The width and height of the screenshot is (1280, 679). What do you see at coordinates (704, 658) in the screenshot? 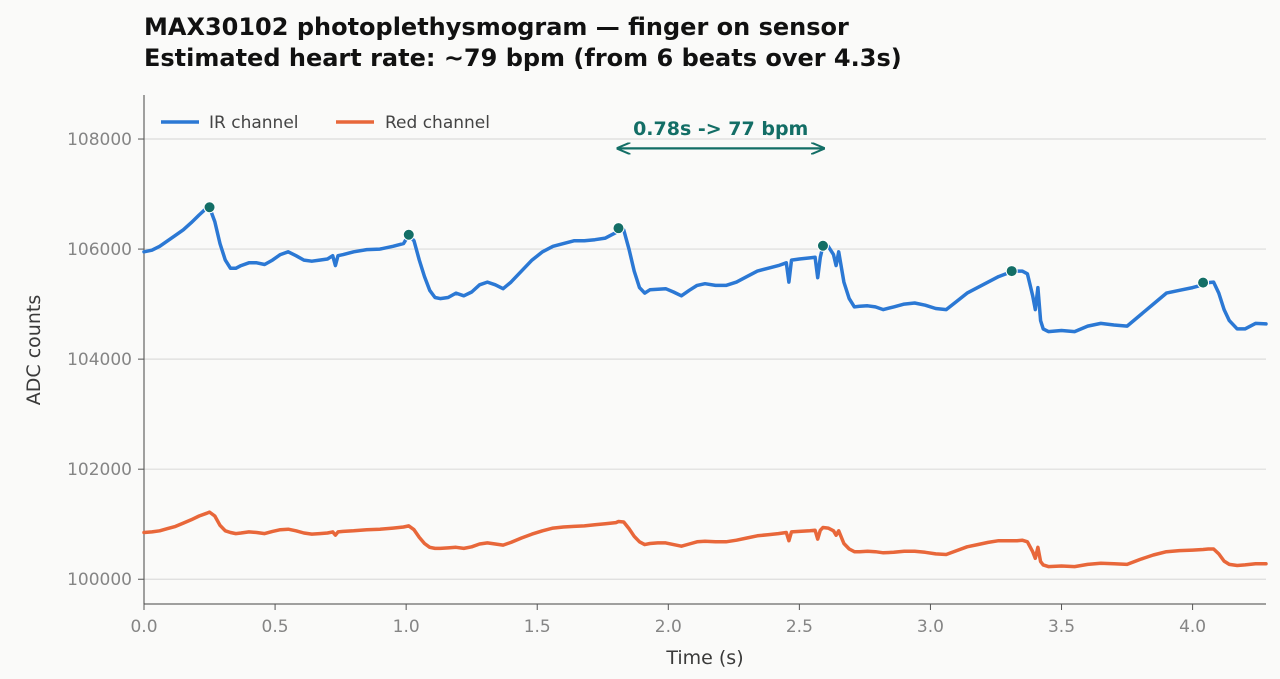
I see `x-axis-label: Time (s)` at bounding box center [704, 658].